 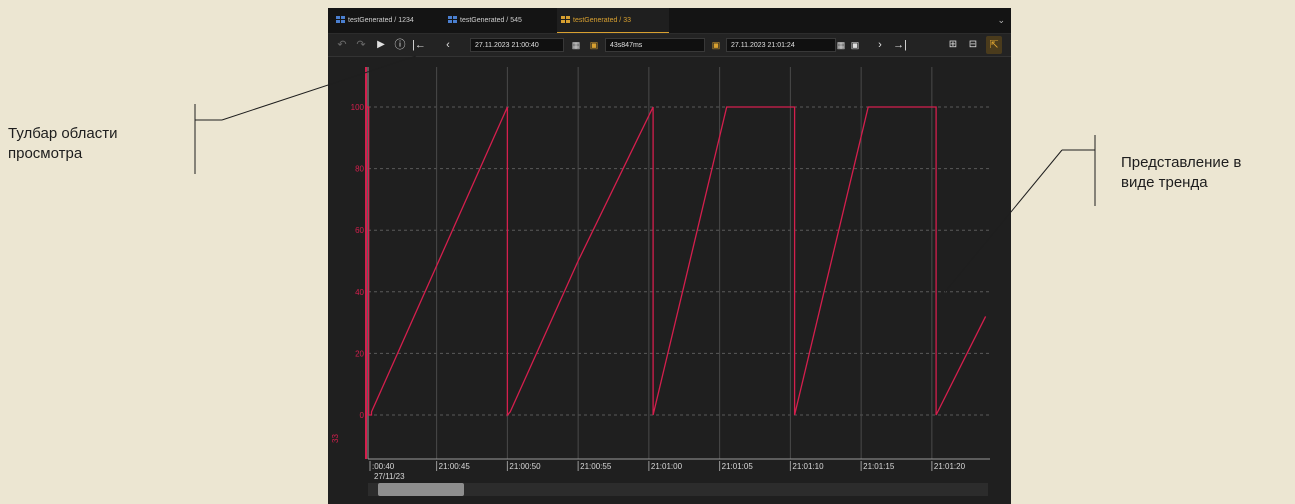 I want to click on series-label: 33, so click(x=335, y=438).